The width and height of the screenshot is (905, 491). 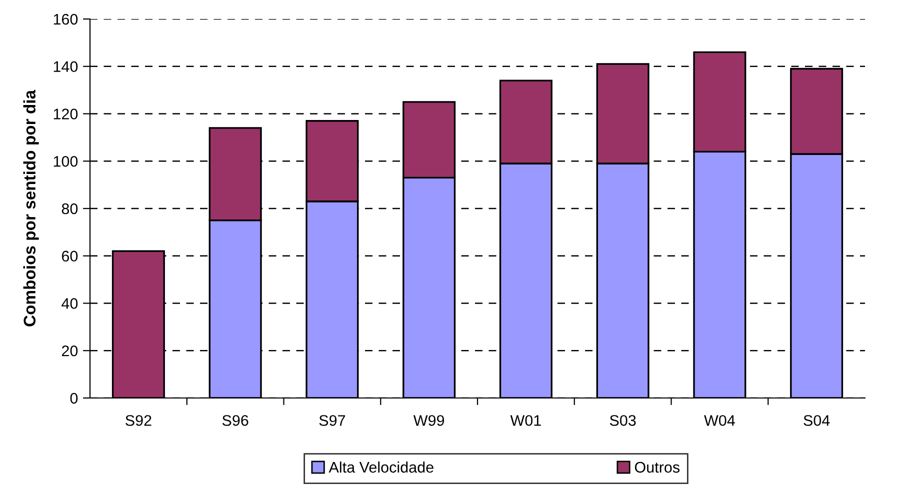 I want to click on y-tick-label: 100, so click(x=66, y=161).